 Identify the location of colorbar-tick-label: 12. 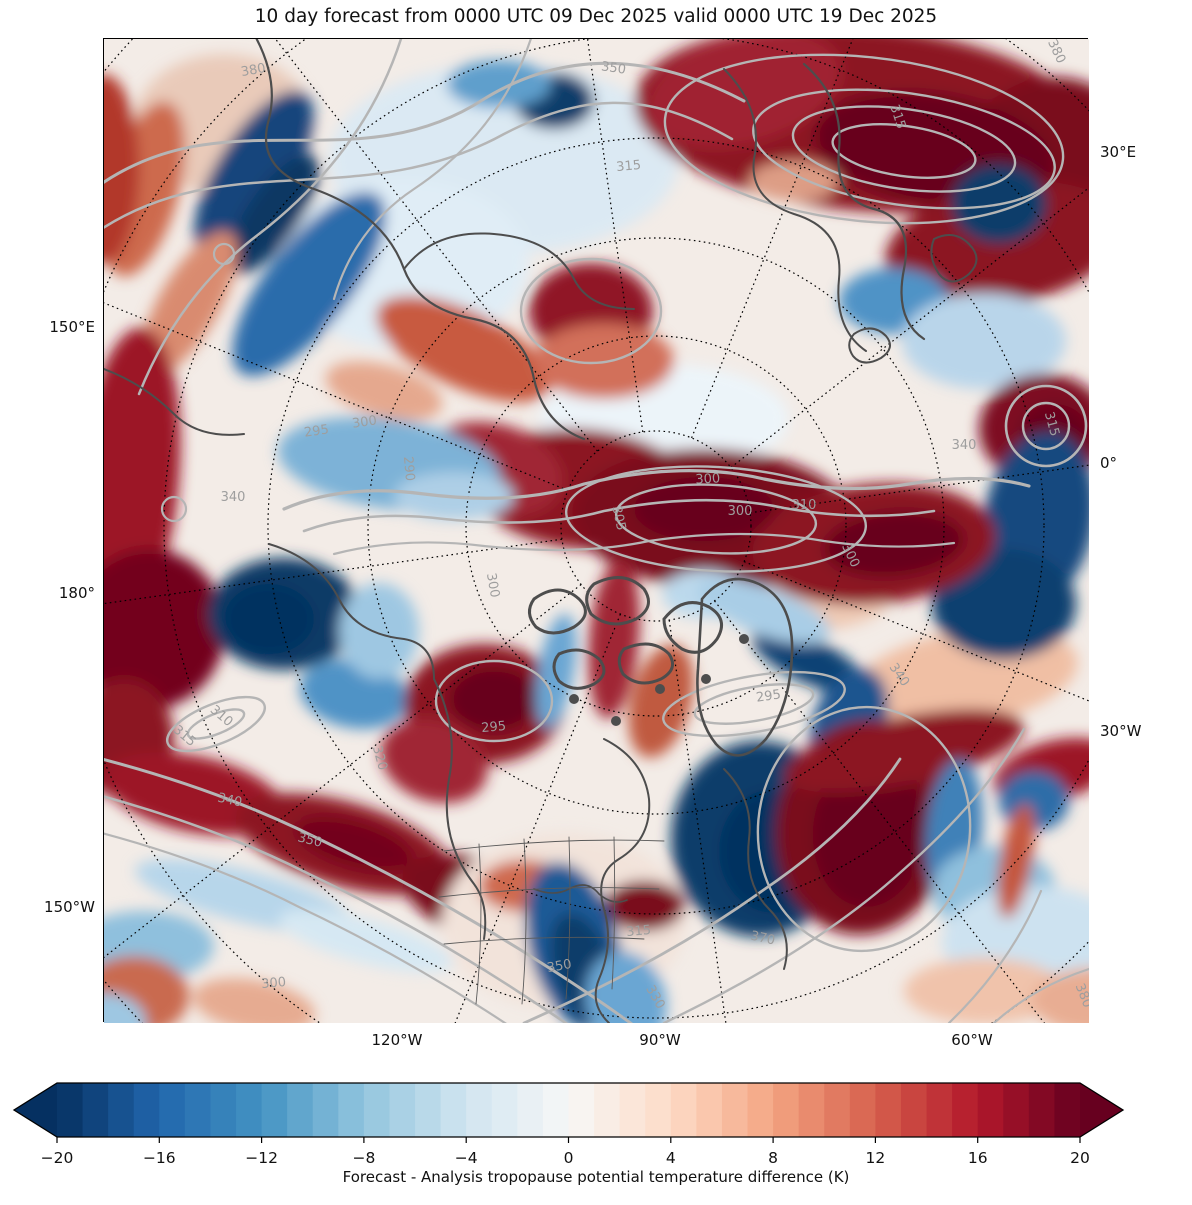
(876, 1158).